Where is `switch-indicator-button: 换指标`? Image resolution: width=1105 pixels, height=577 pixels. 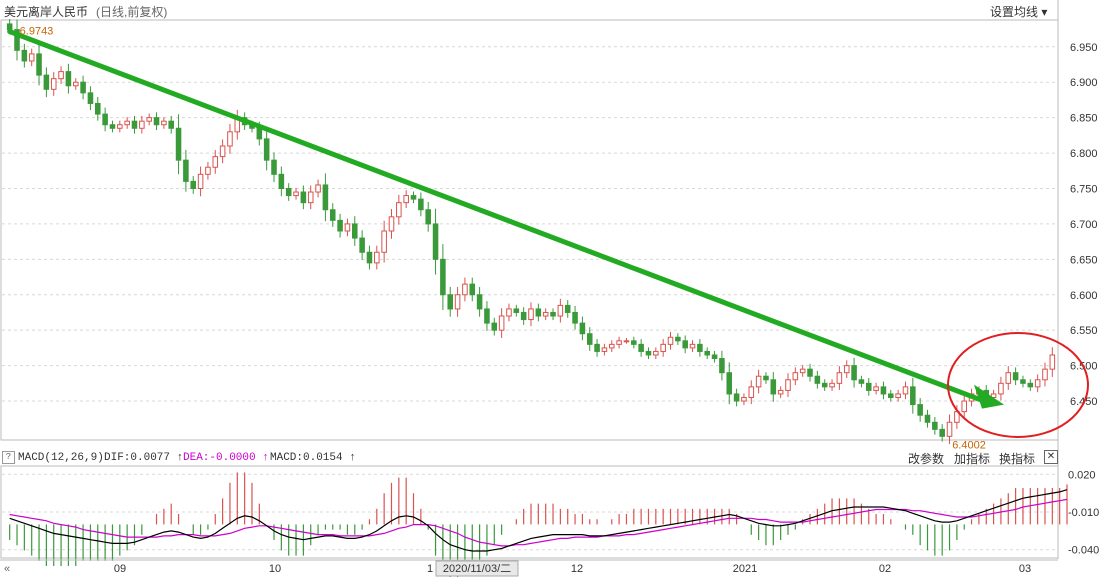 switch-indicator-button: 换指标 is located at coordinates (1017, 459).